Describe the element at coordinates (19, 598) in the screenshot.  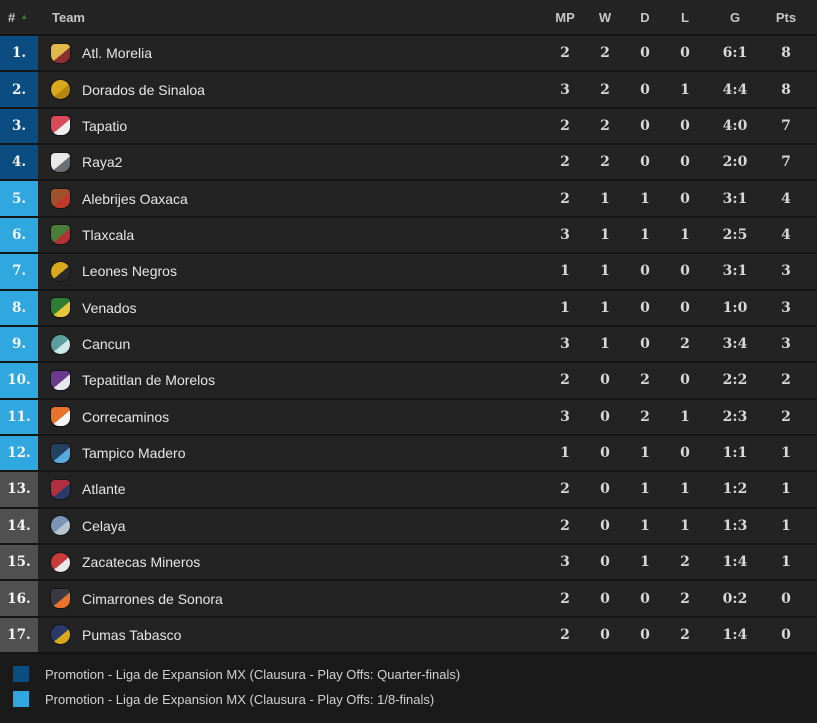
I see `rank-badge: 16.` at that location.